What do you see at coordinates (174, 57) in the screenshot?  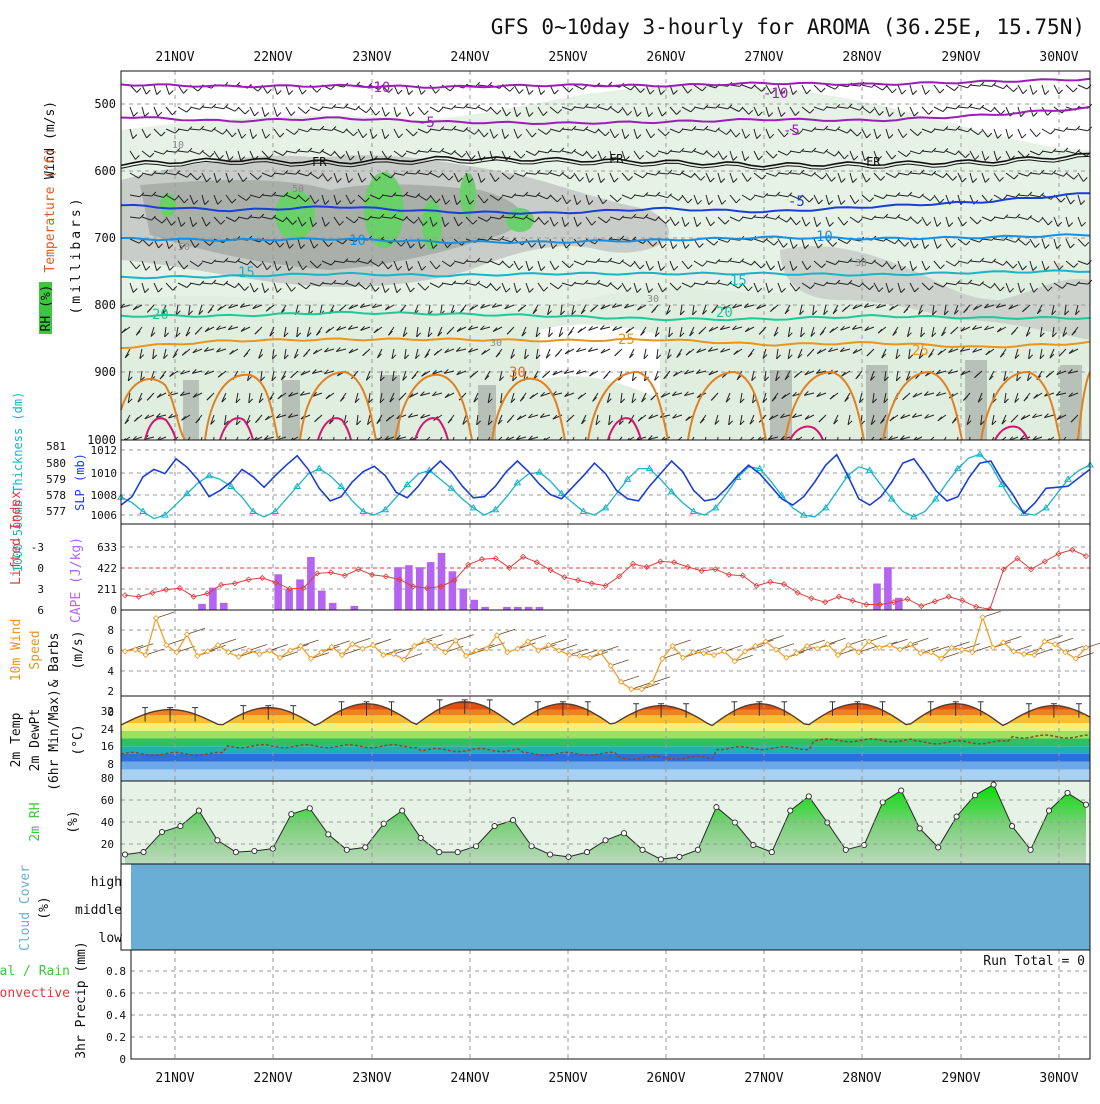 I see `top-date-label: 21NOV` at bounding box center [174, 57].